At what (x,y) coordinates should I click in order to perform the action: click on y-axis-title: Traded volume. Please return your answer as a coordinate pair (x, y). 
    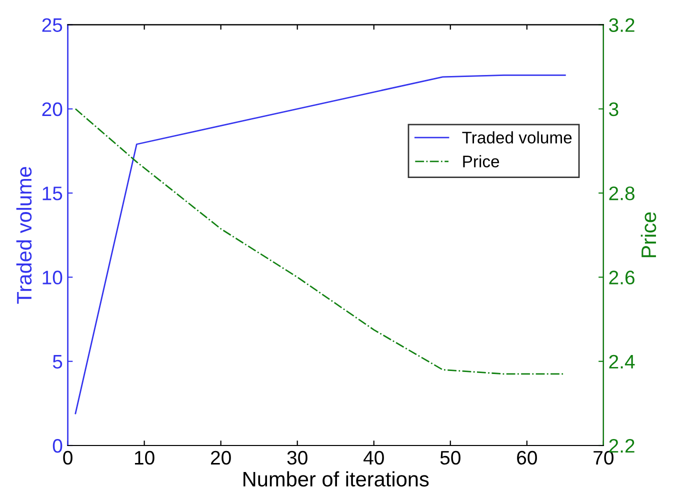
    Looking at the image, I should click on (24, 235).